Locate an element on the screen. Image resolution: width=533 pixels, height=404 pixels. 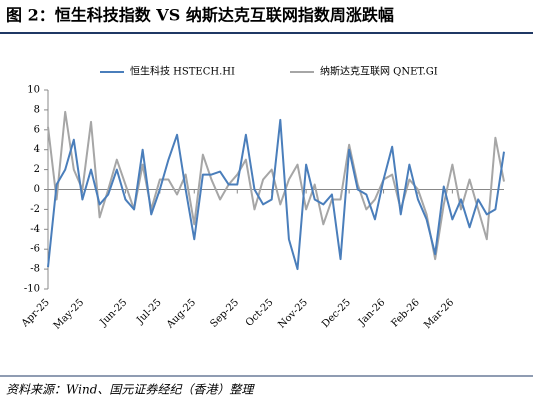
x-tick-label: Mar-26 is located at coordinates (439, 314).